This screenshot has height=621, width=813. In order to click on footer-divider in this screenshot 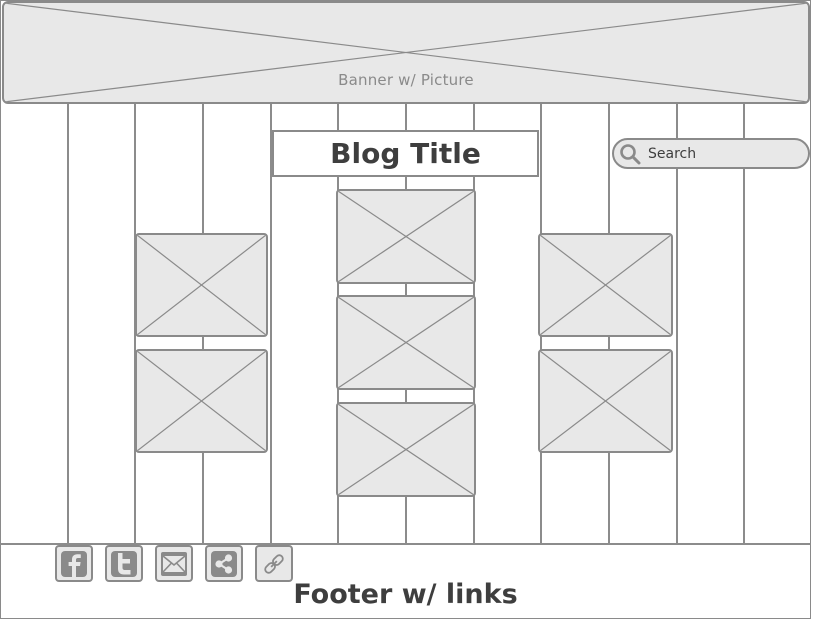, I will do `click(405, 544)`.